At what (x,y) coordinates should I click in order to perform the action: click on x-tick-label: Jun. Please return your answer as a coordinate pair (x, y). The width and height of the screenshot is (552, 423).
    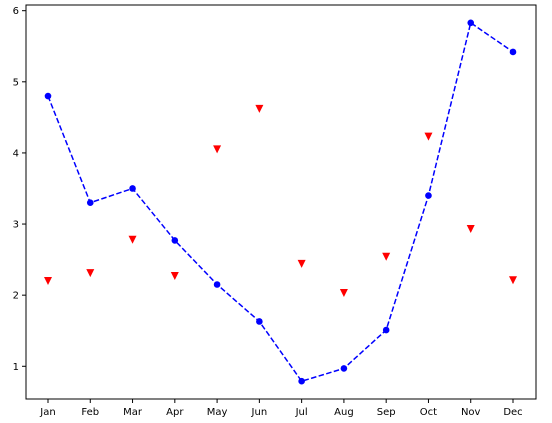
    Looking at the image, I should click on (259, 412).